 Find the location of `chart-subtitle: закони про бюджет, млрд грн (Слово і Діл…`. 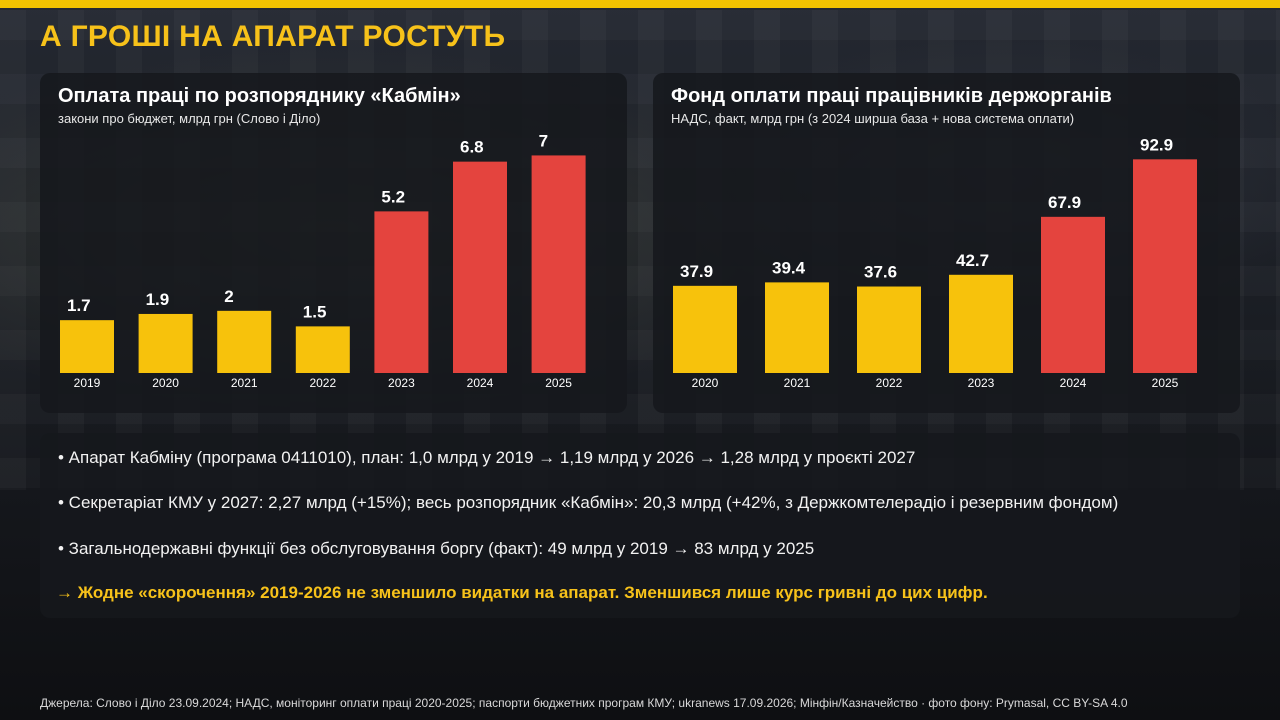

chart-subtitle: закони про бюджет, млрд грн (Слово і Діл… is located at coordinates (189, 118).